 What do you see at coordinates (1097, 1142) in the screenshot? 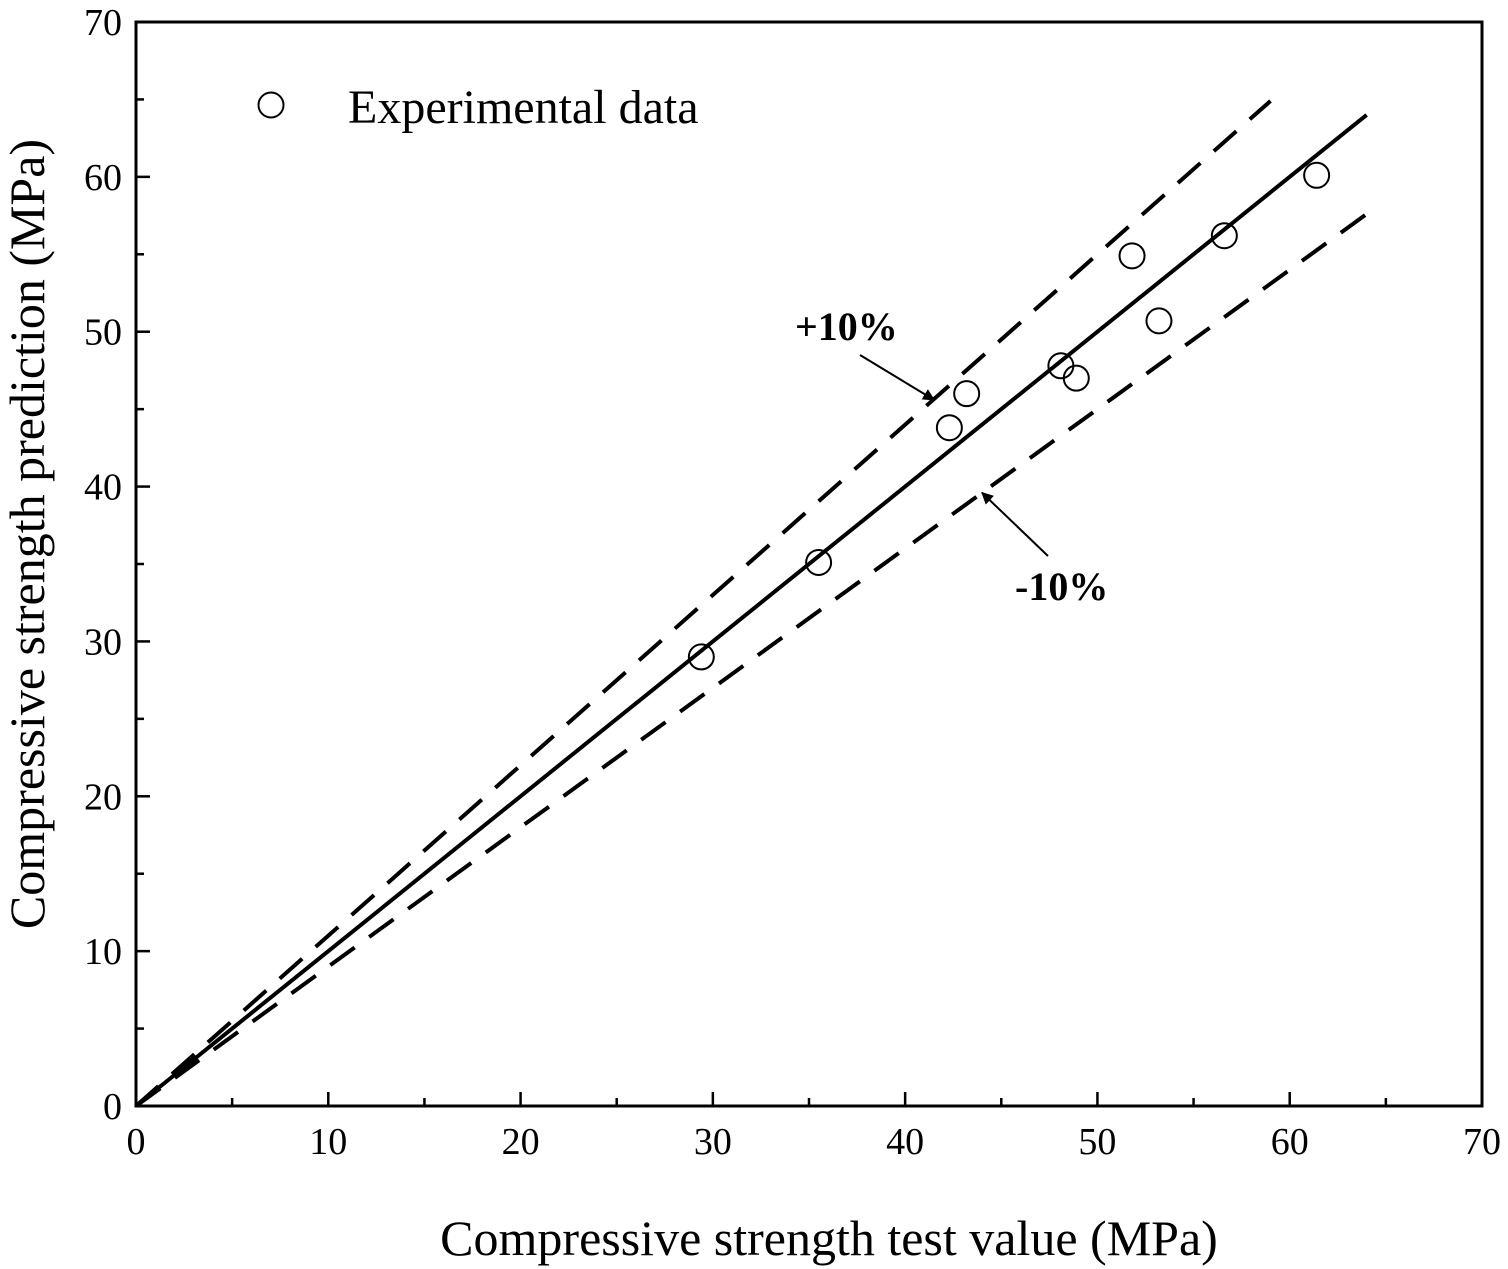
I see `x-tick-label: 50` at bounding box center [1097, 1142].